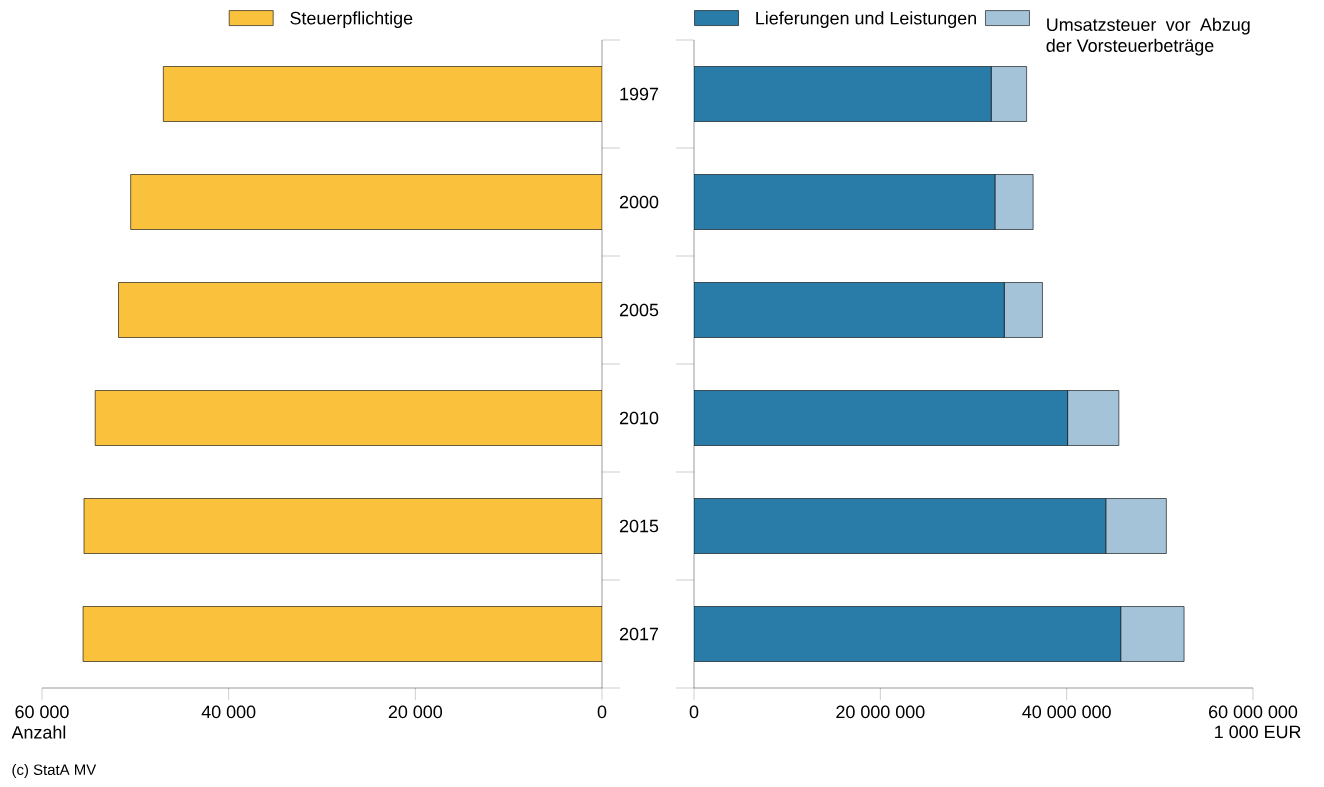  What do you see at coordinates (415, 712) in the screenshot?
I see `x-tick-label: 20 000` at bounding box center [415, 712].